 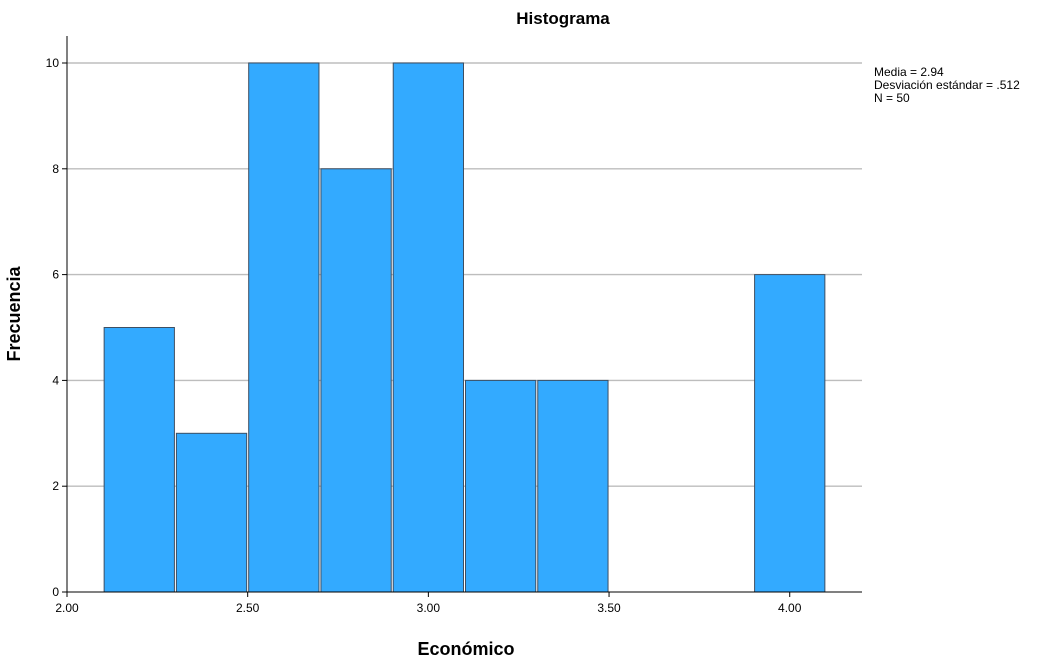 What do you see at coordinates (55, 275) in the screenshot?
I see `y-tick-label-3: 6` at bounding box center [55, 275].